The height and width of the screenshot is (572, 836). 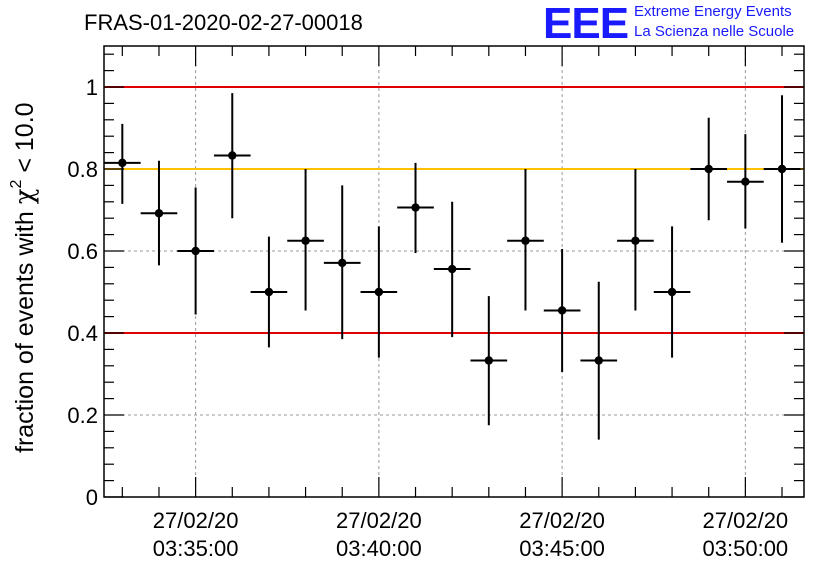 I want to click on y-axis-title: fraction of events with χ2 < 10.0, so click(x=24, y=277).